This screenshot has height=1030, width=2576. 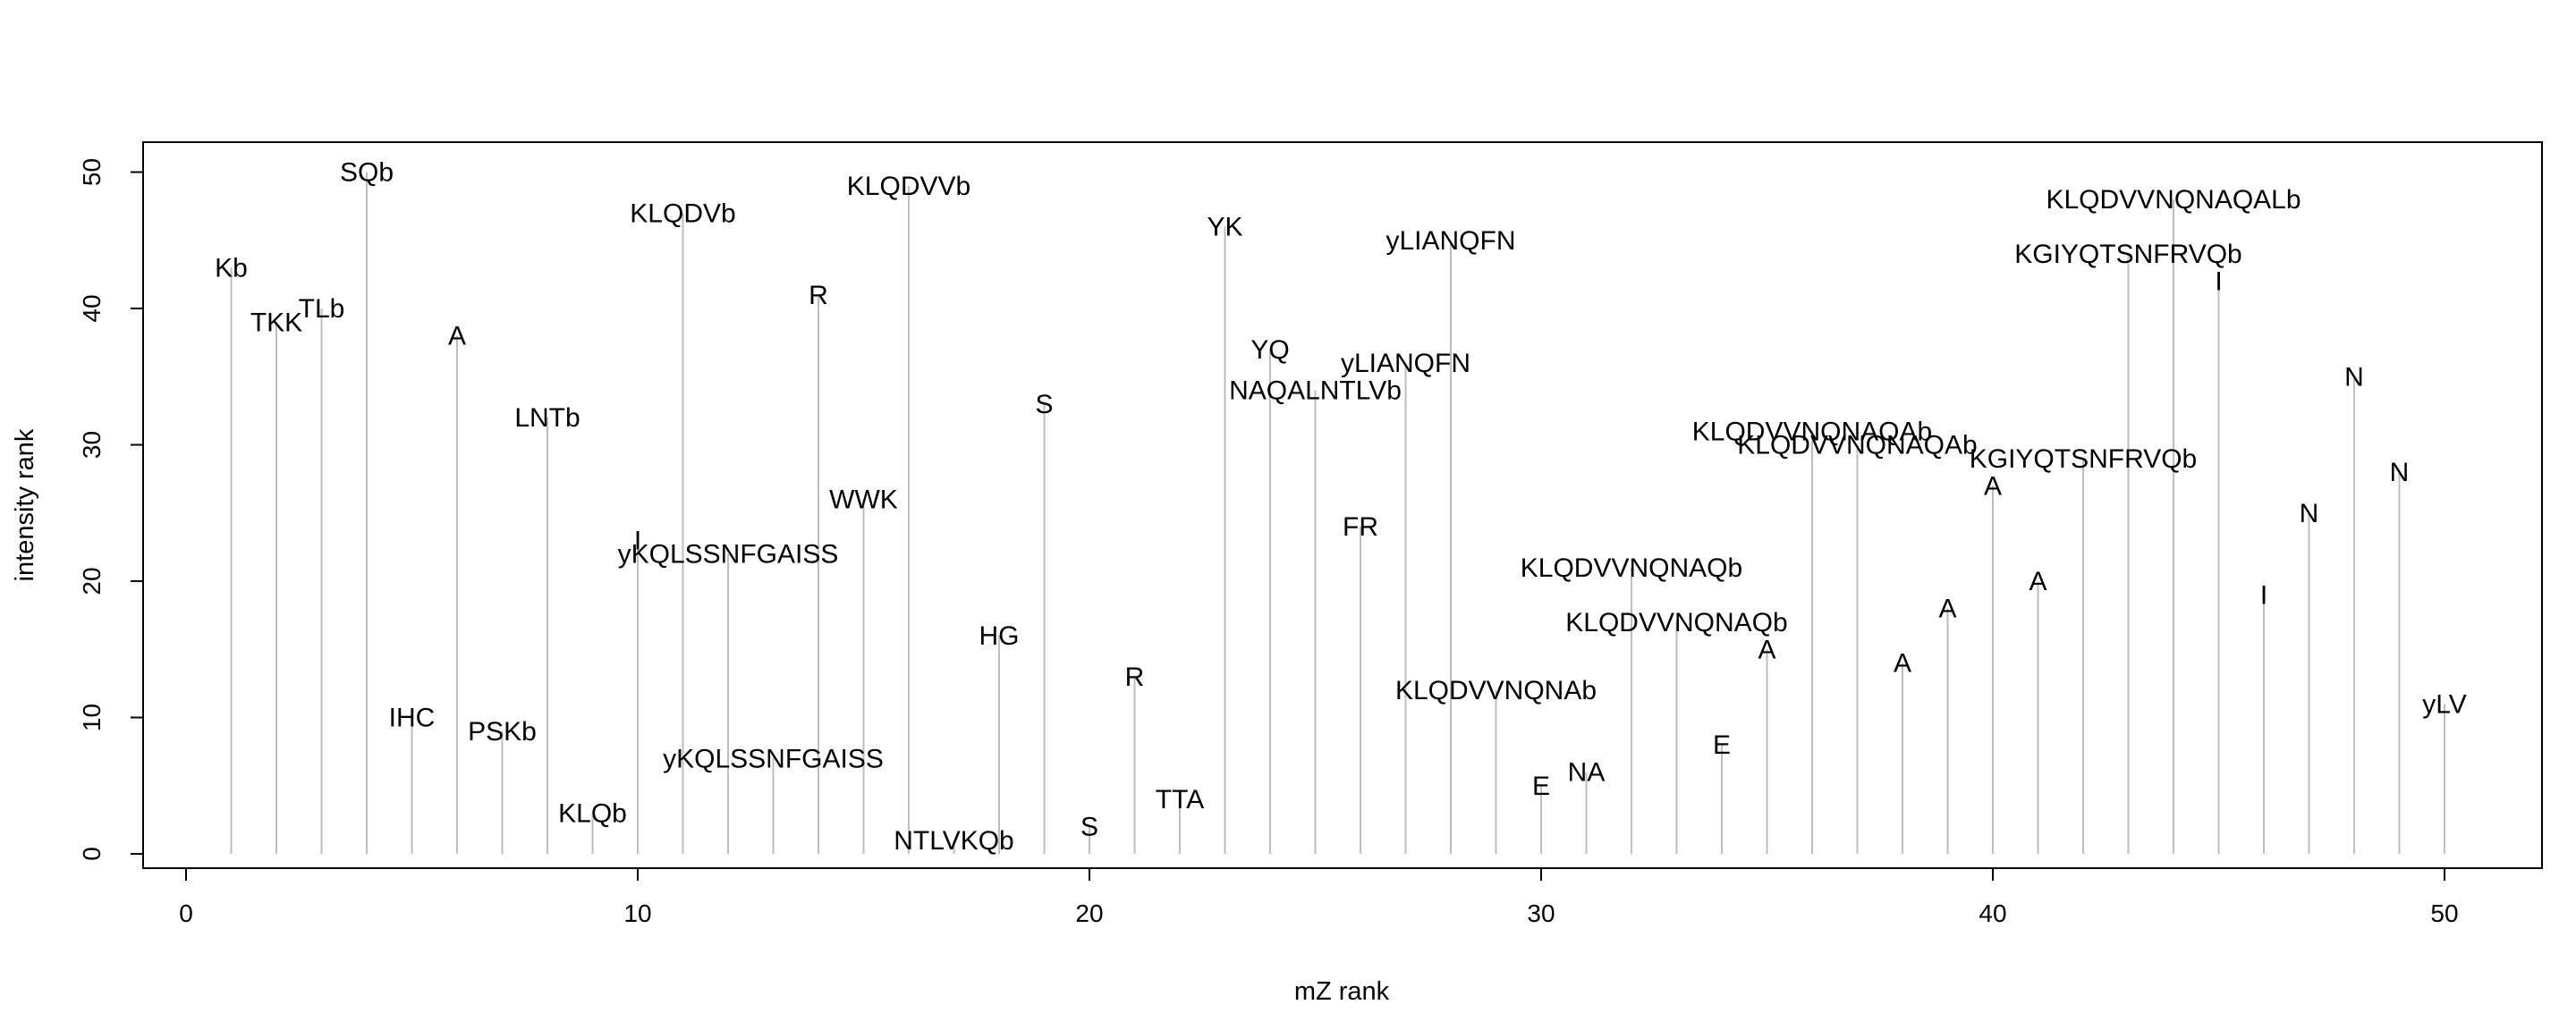 I want to click on point-label-47: N, so click(x=2309, y=513).